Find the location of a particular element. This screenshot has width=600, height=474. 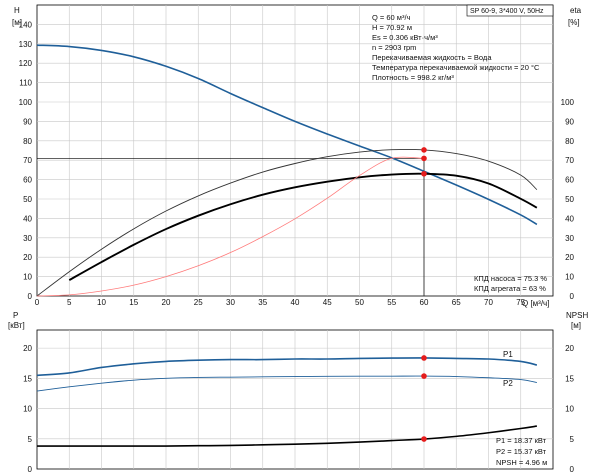

power-line: P2 = 15.37 кВт is located at coordinates (521, 451).